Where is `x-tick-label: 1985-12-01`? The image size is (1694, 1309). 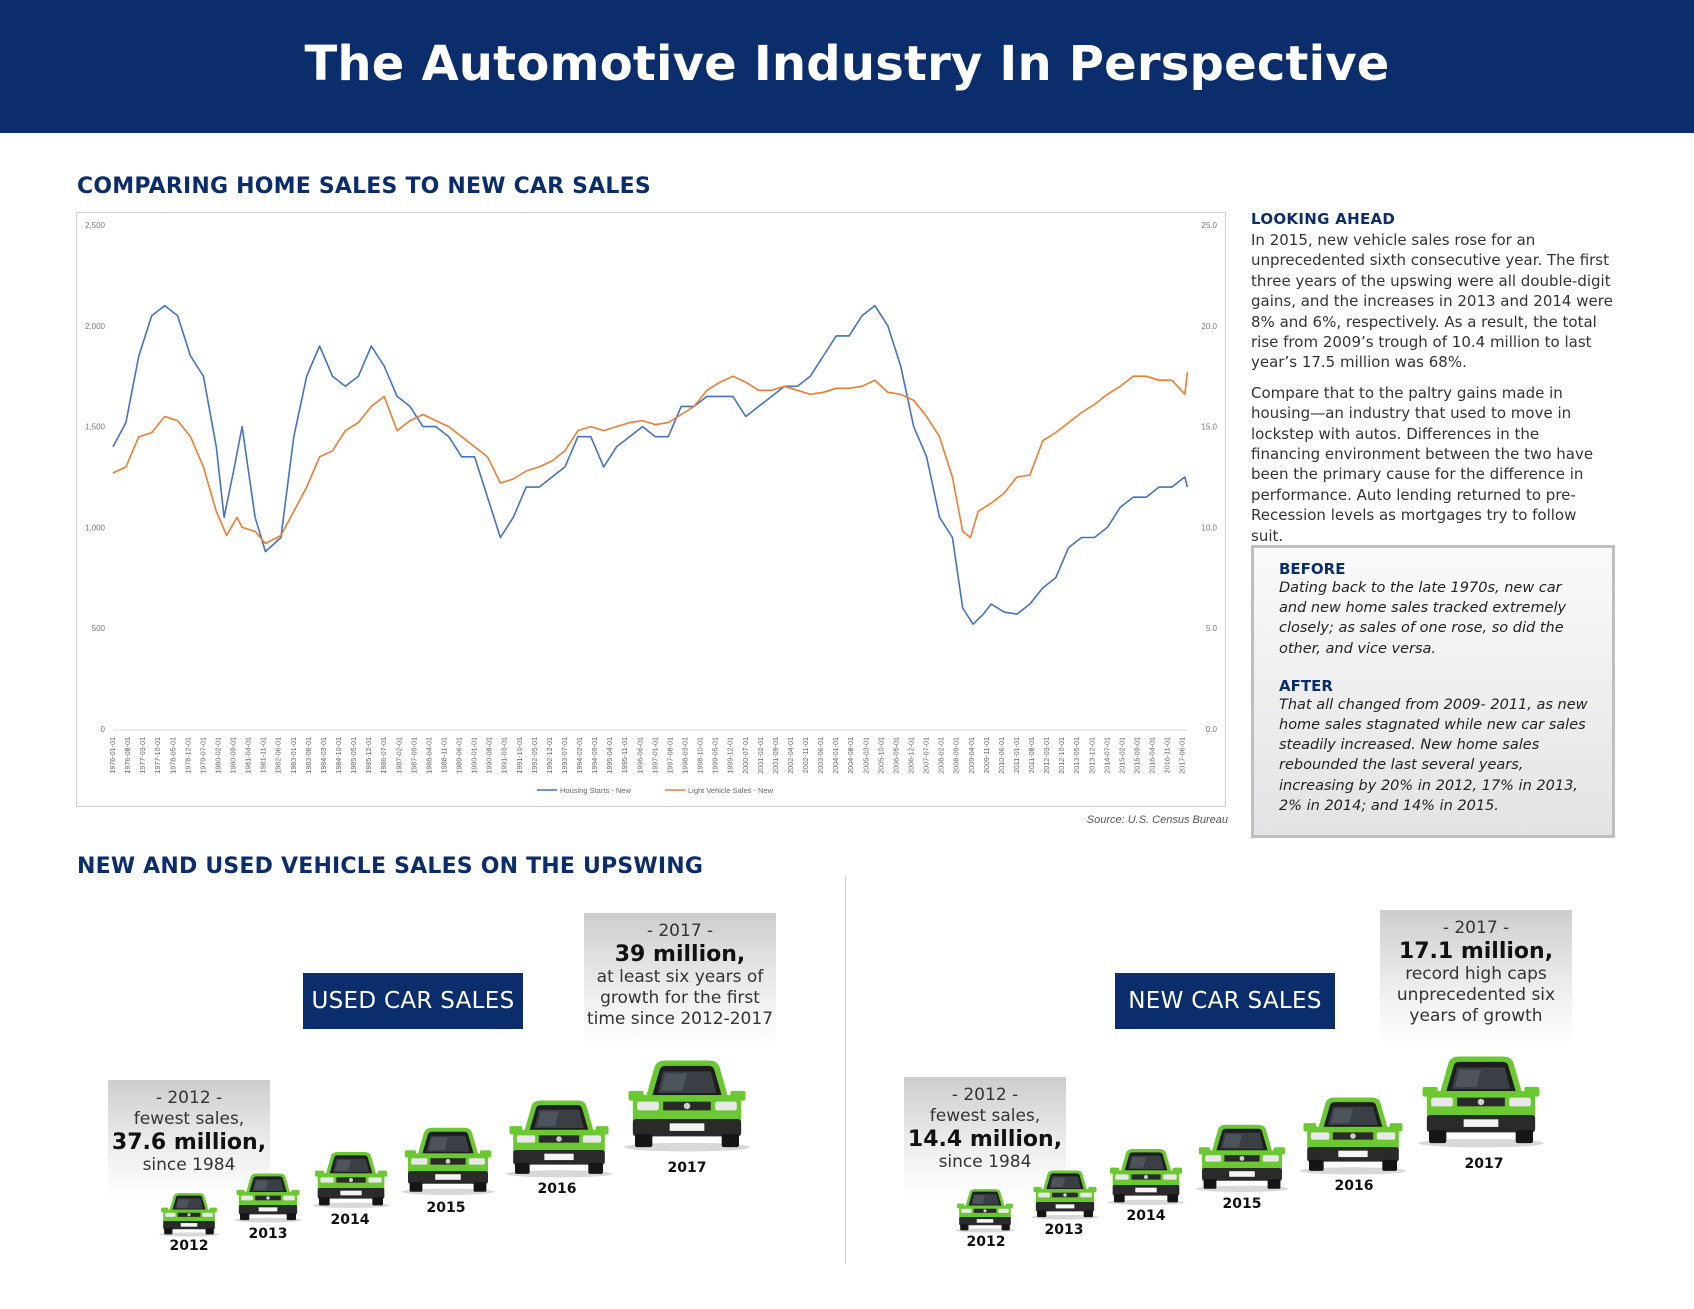 x-tick-label: 1985-12-01 is located at coordinates (368, 755).